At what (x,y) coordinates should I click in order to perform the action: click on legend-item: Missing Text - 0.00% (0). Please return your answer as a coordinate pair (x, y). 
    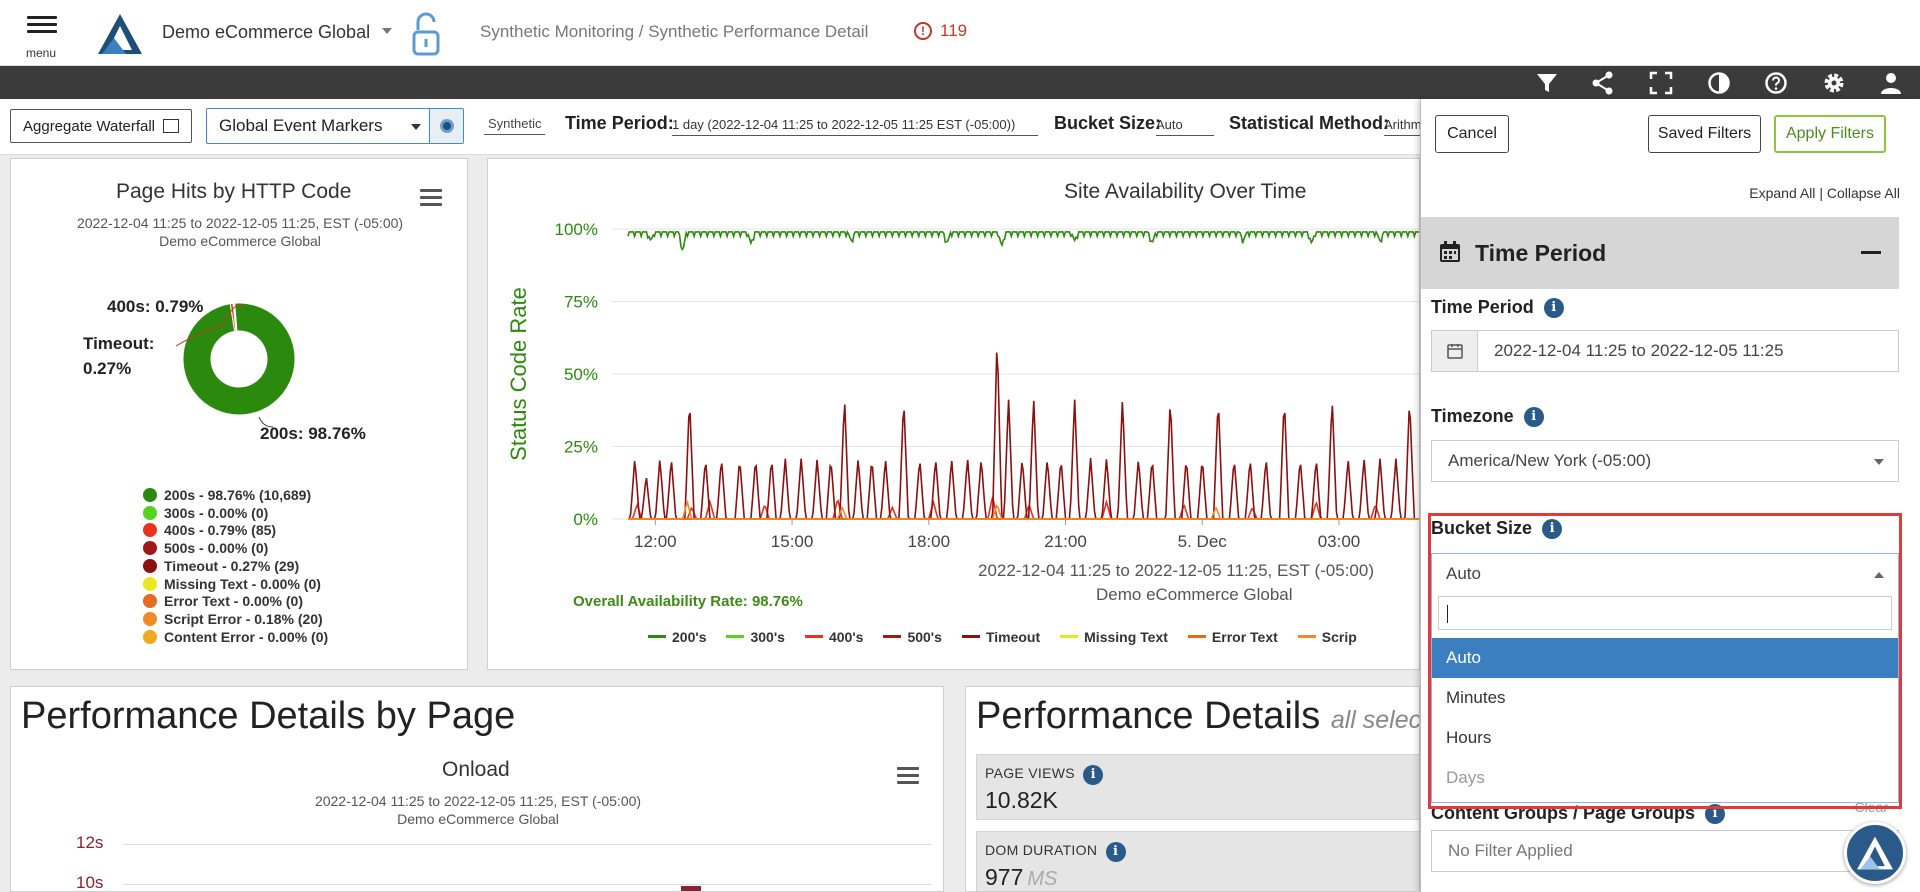
    Looking at the image, I should click on (235, 585).